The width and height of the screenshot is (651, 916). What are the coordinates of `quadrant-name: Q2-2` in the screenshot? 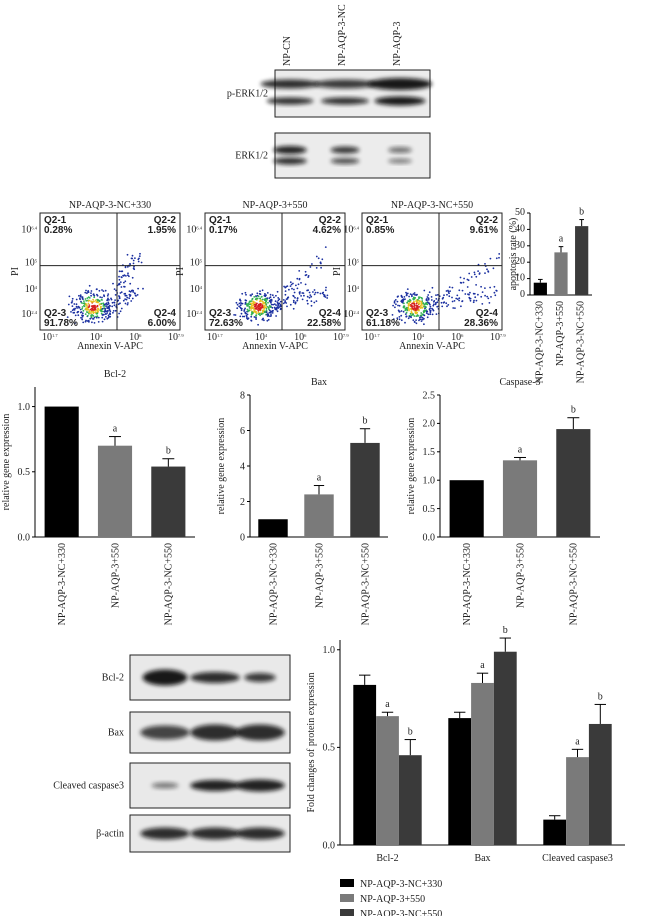 It's located at (487, 220).